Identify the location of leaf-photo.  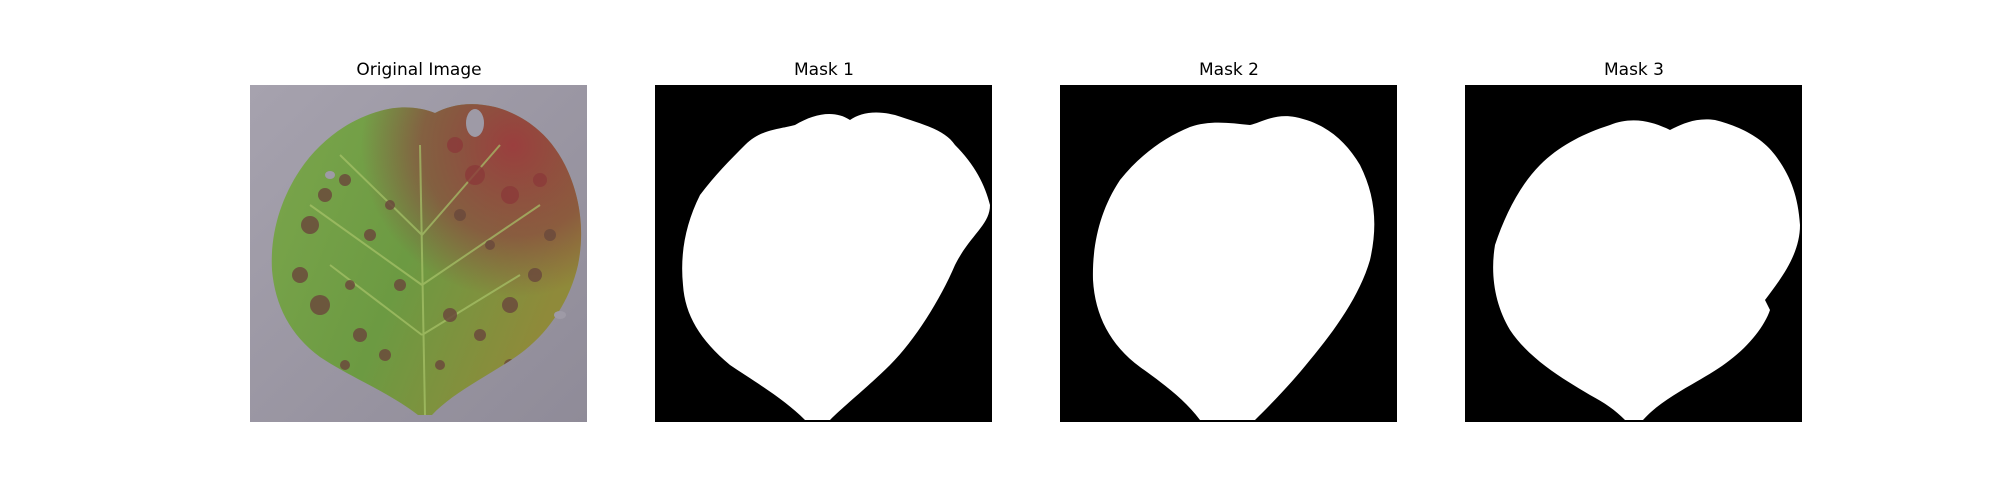
(418, 253).